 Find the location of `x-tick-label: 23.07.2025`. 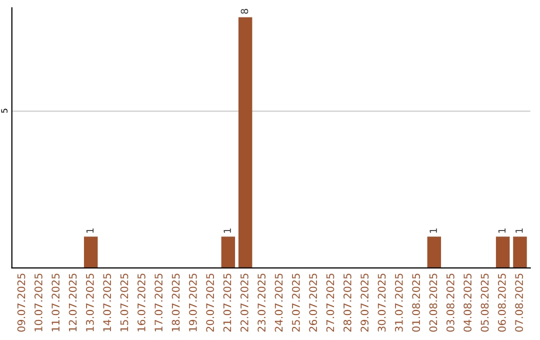

x-tick-label: 23.07.2025 is located at coordinates (262, 303).